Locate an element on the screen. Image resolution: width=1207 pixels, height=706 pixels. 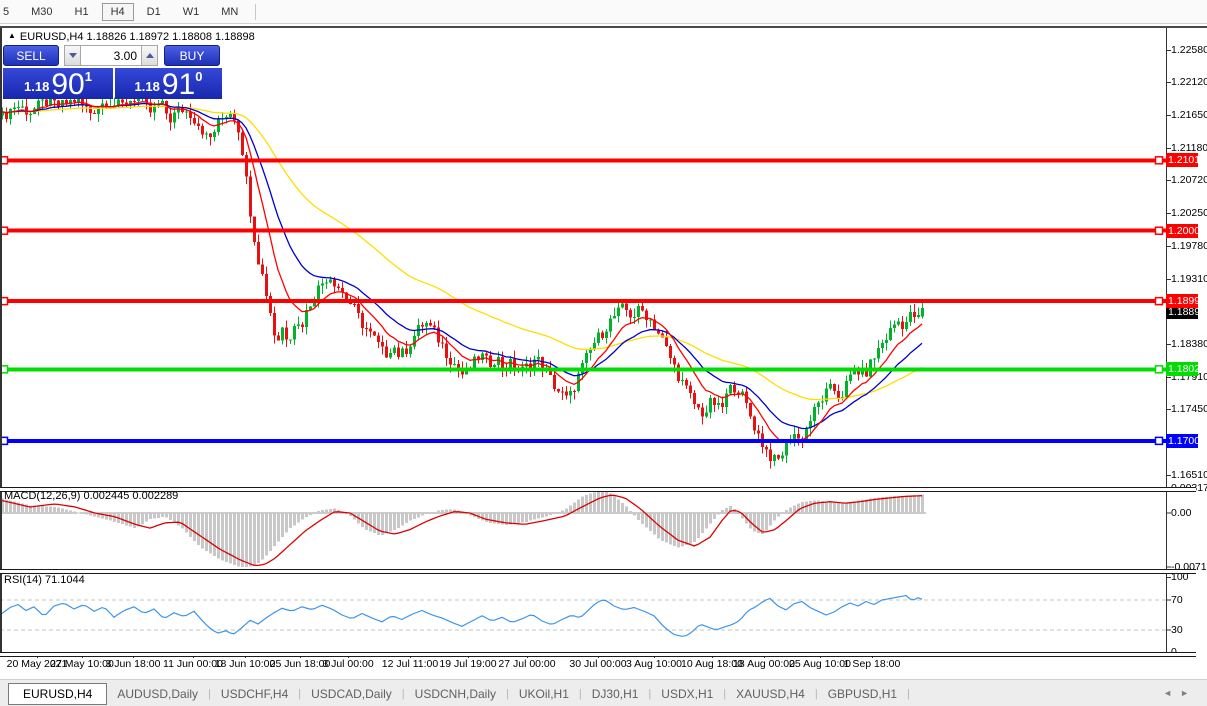
price-tick-label: 1.19780 is located at coordinates (1189, 245).